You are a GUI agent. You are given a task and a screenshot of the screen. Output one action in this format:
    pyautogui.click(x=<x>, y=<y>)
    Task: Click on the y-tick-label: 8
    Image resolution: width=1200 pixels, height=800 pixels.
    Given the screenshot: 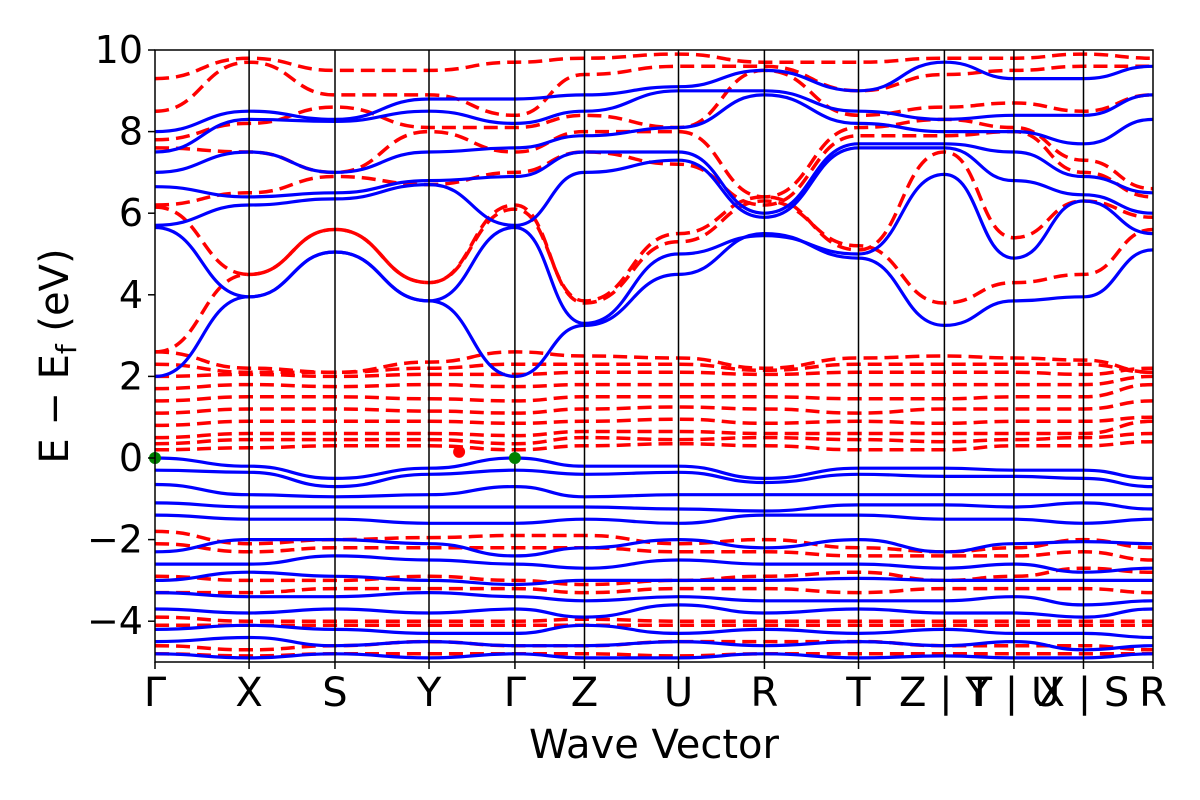 What is the action you would take?
    pyautogui.click(x=131, y=132)
    